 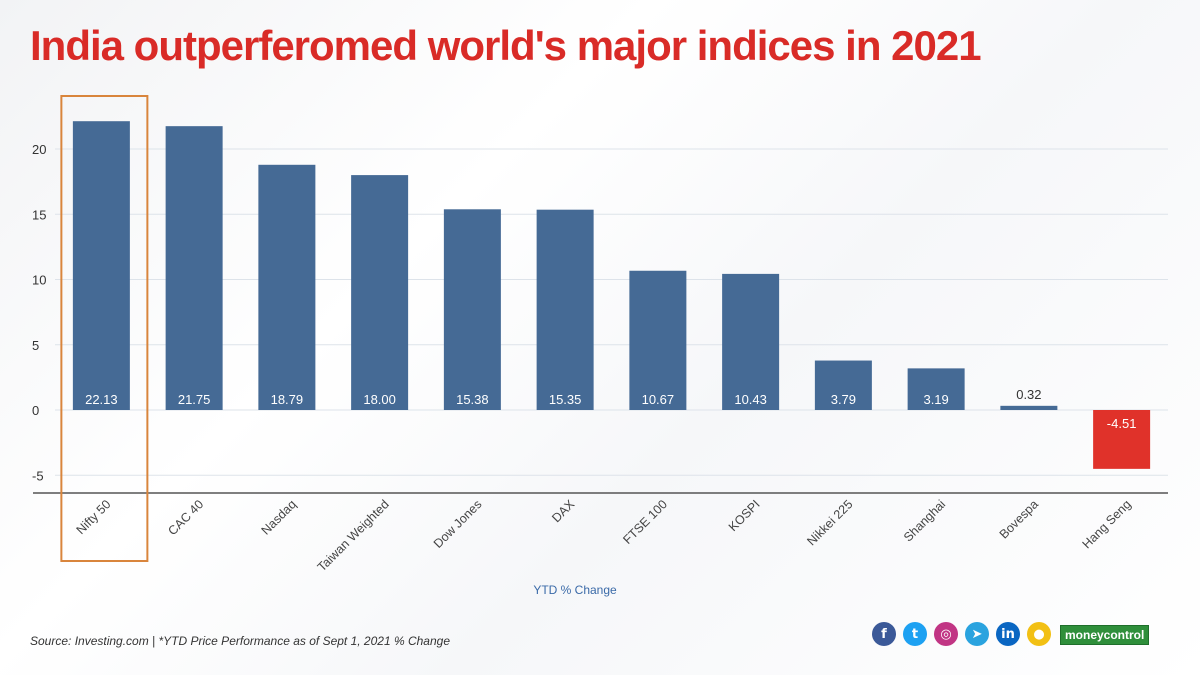 I want to click on y-tick-label: 20, so click(x=39, y=149).